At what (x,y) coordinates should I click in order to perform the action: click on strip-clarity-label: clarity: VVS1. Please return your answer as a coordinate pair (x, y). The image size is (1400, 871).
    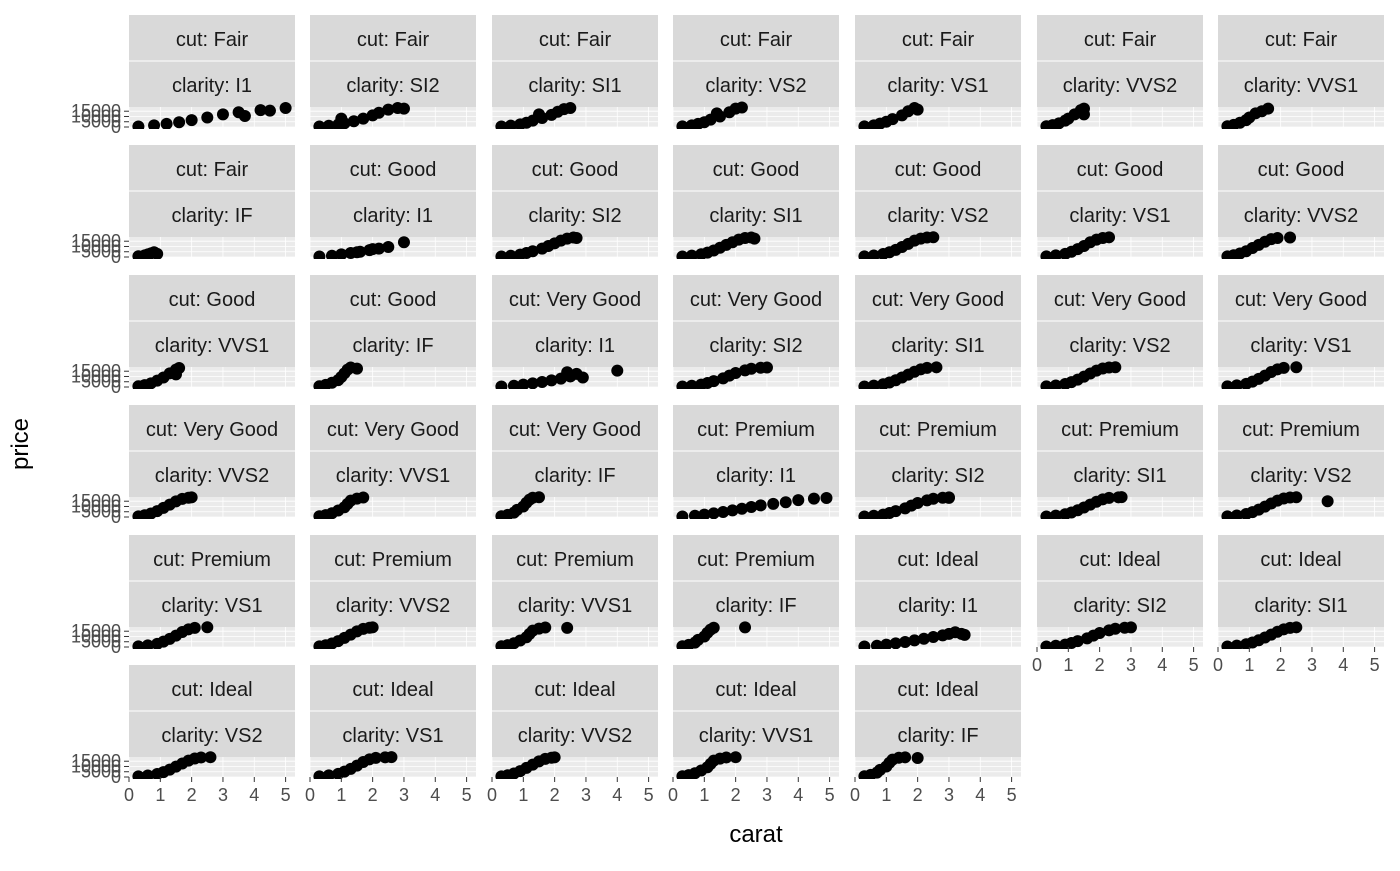
    Looking at the image, I should click on (1301, 86).